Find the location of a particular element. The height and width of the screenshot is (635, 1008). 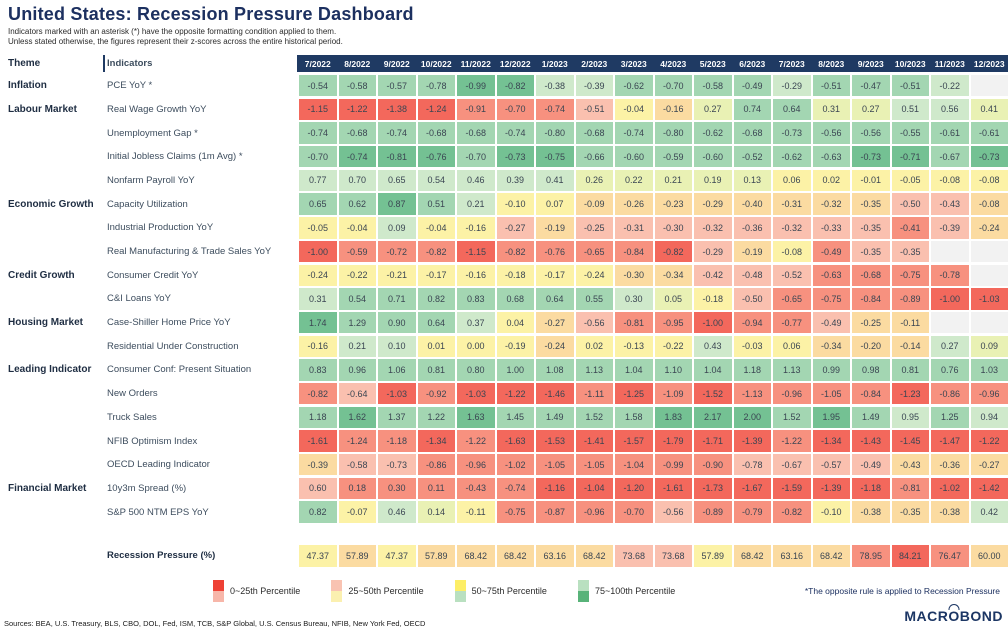

heatmap-cell: -1.25 is located at coordinates (634, 393).